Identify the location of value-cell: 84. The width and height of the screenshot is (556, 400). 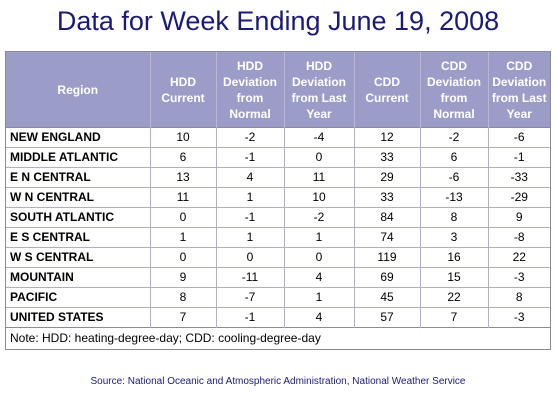
(386, 217).